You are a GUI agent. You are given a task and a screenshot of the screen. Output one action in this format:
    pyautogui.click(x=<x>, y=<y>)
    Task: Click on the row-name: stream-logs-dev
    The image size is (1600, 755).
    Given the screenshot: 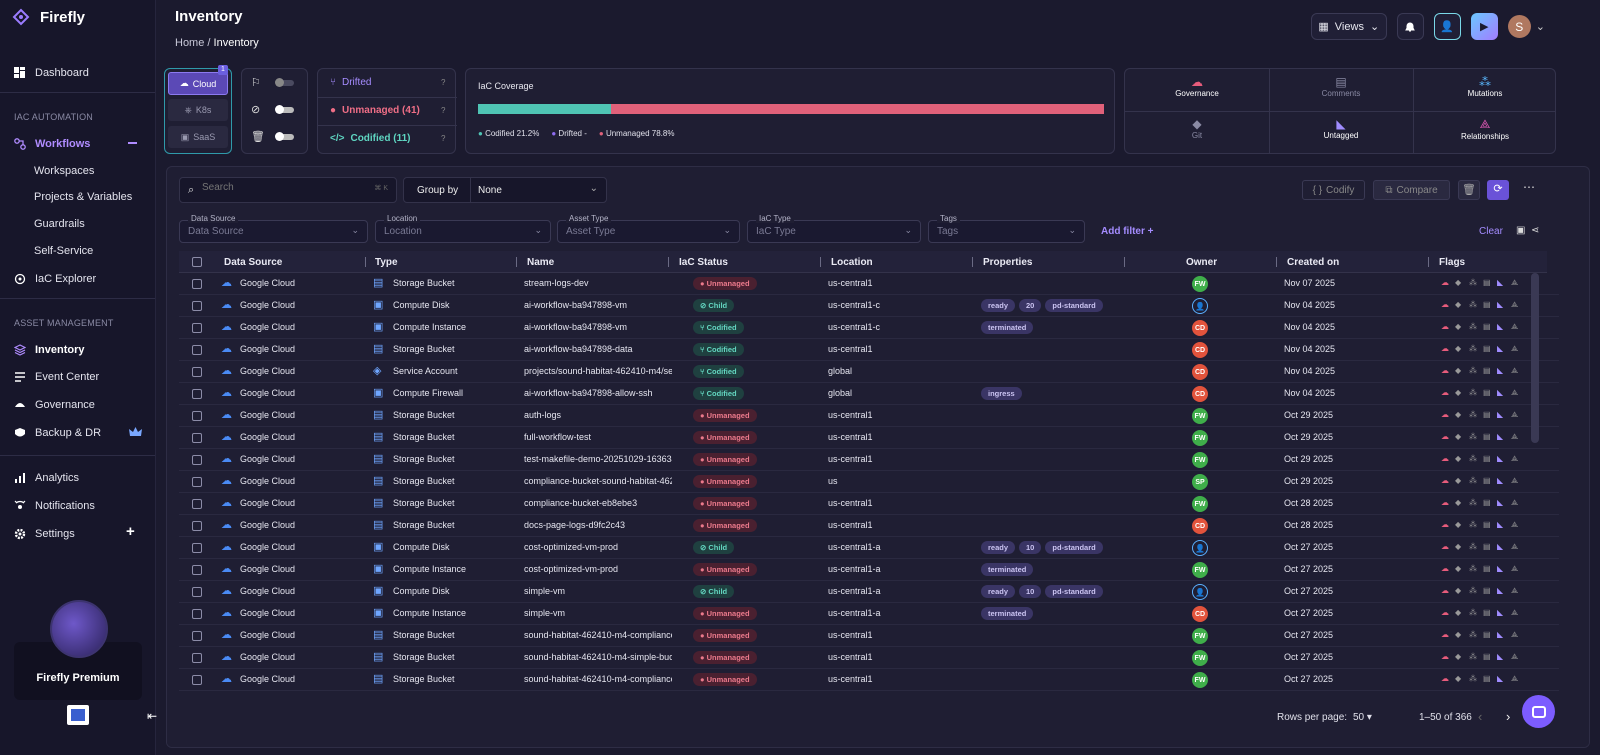 What is the action you would take?
    pyautogui.click(x=556, y=283)
    